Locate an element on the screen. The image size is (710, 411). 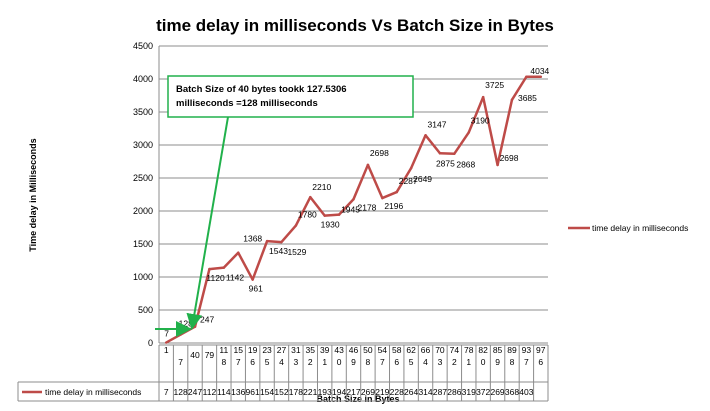
y-tick-label-4: 2000 is located at coordinates (143, 211).